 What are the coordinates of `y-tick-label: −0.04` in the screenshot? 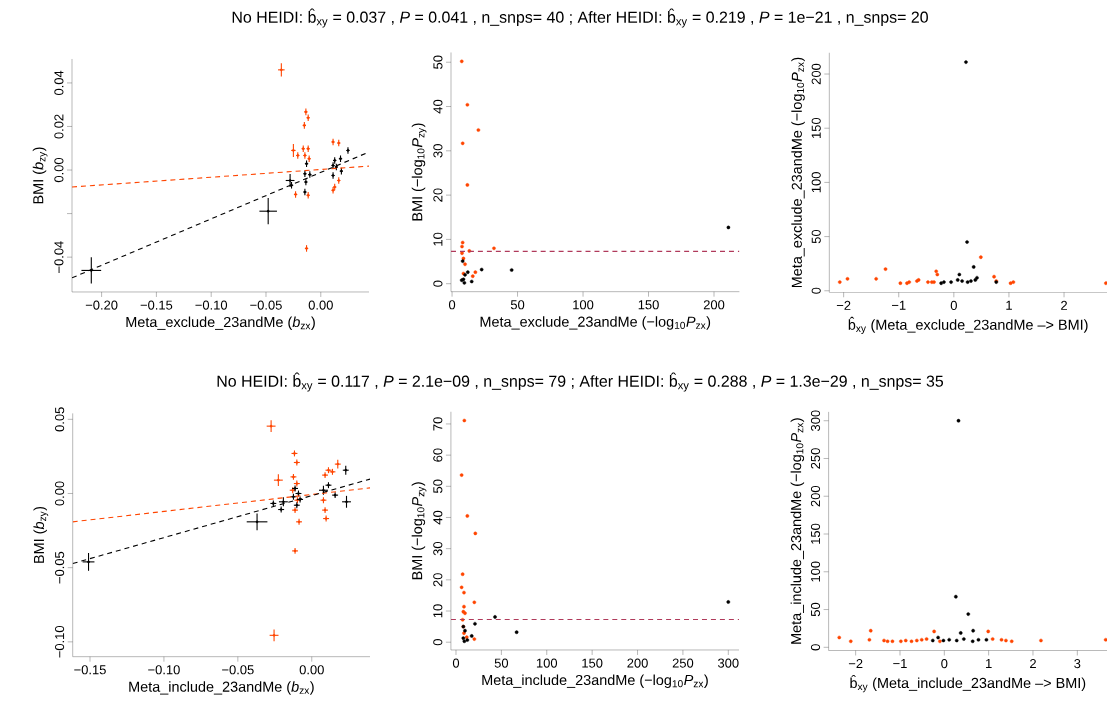 It's located at (59, 257).